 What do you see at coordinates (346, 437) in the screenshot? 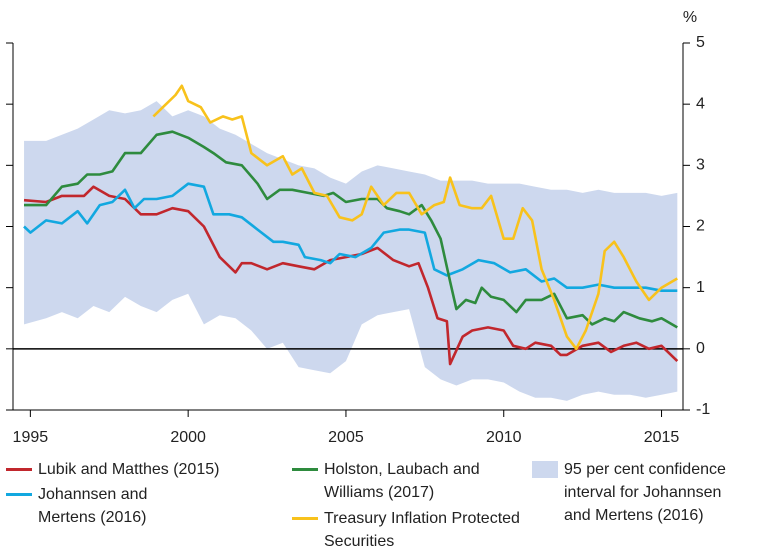
I see `x-tick-label: 2005` at bounding box center [346, 437].